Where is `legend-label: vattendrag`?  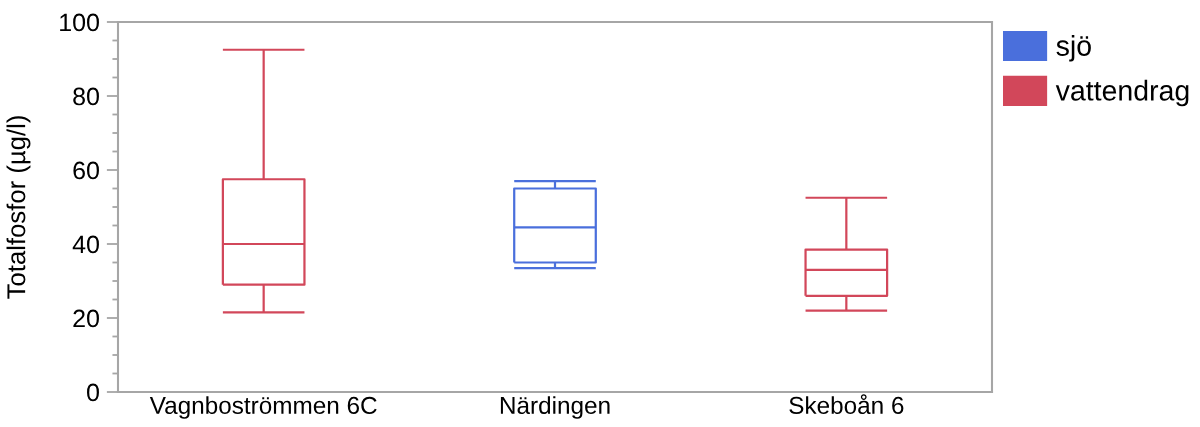 legend-label: vattendrag is located at coordinates (1122, 93).